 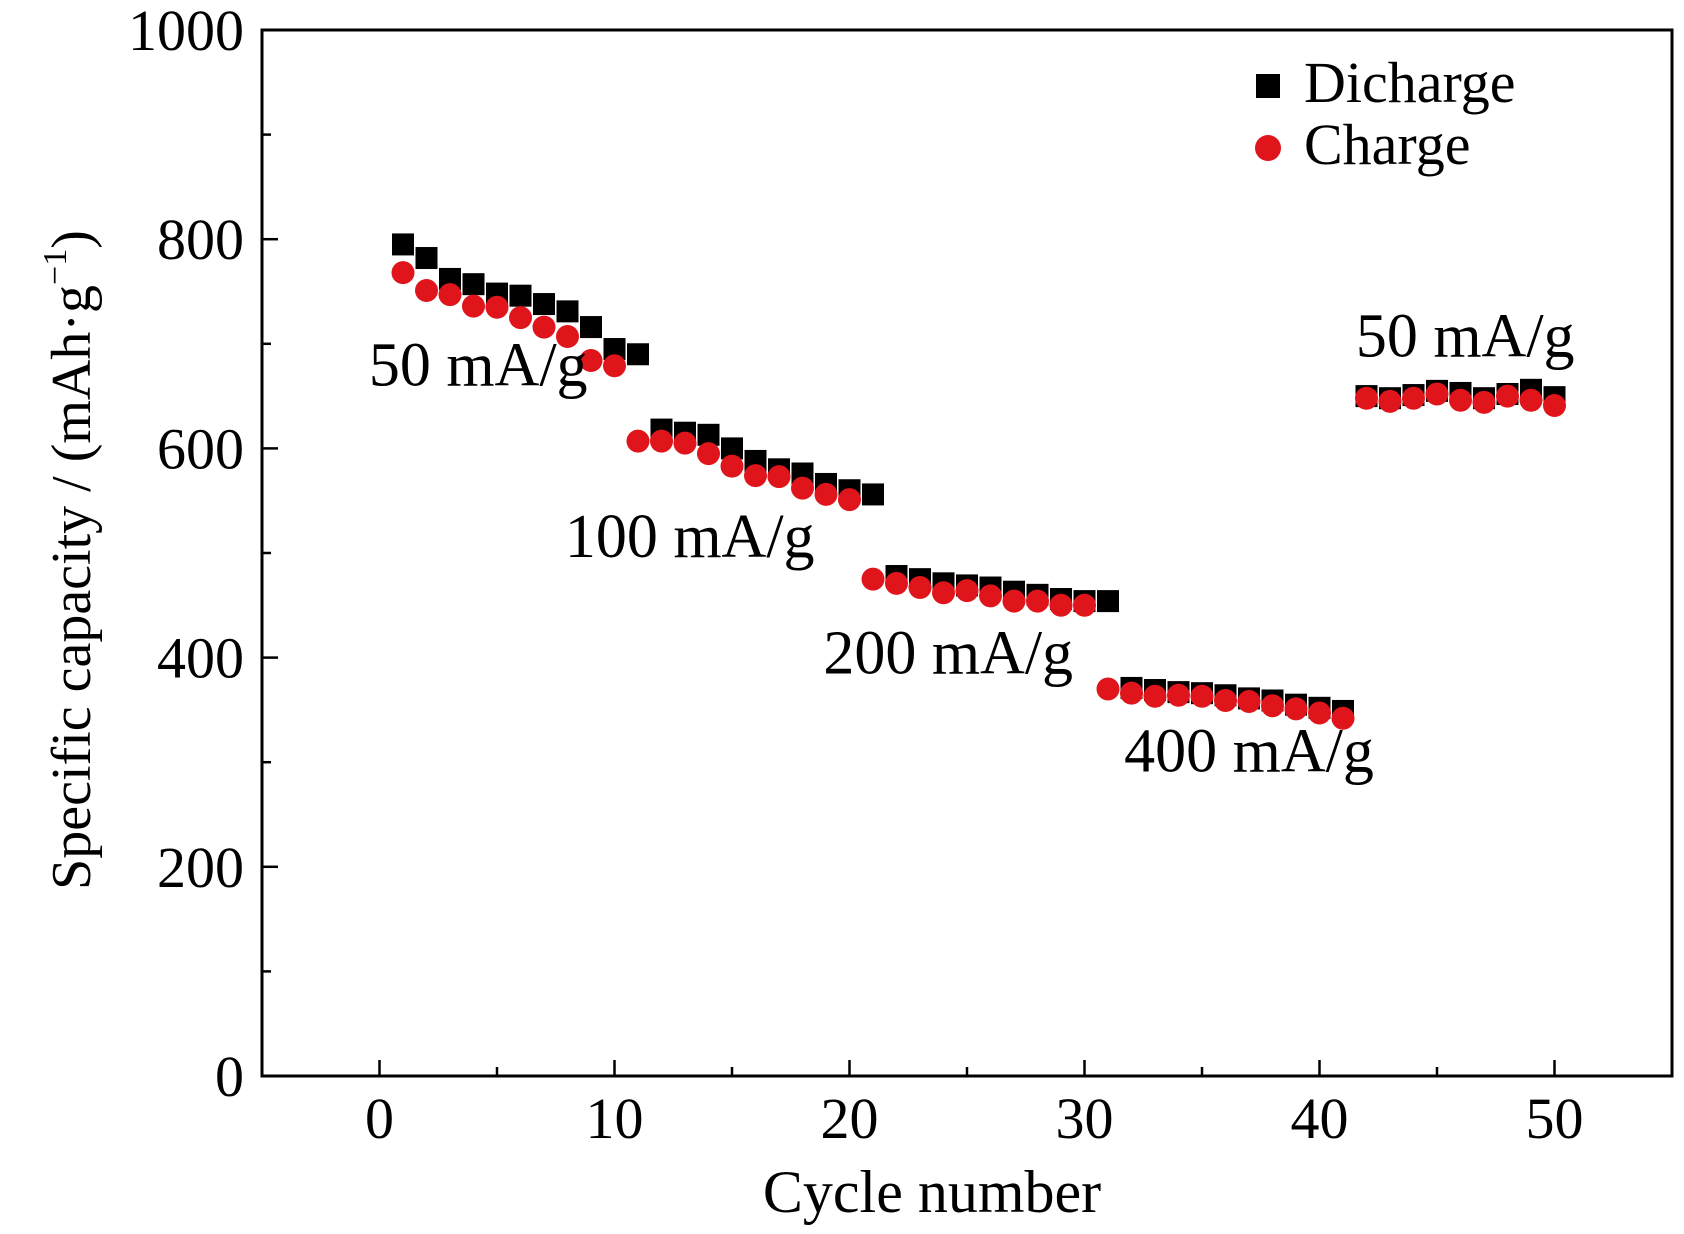 I want to click on x-tick-label: 20, so click(x=850, y=1118).